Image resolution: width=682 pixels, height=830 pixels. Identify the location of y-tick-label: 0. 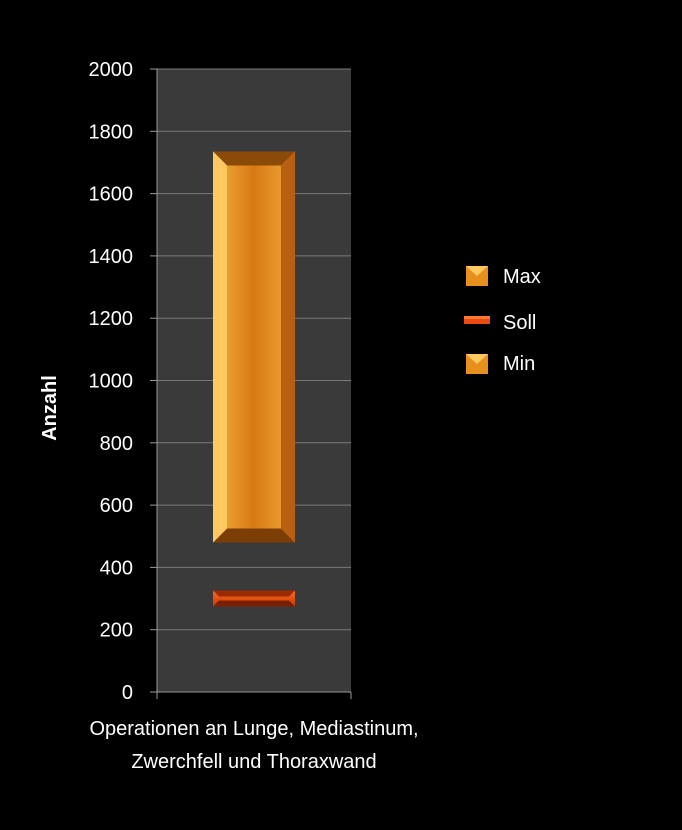
(127, 693).